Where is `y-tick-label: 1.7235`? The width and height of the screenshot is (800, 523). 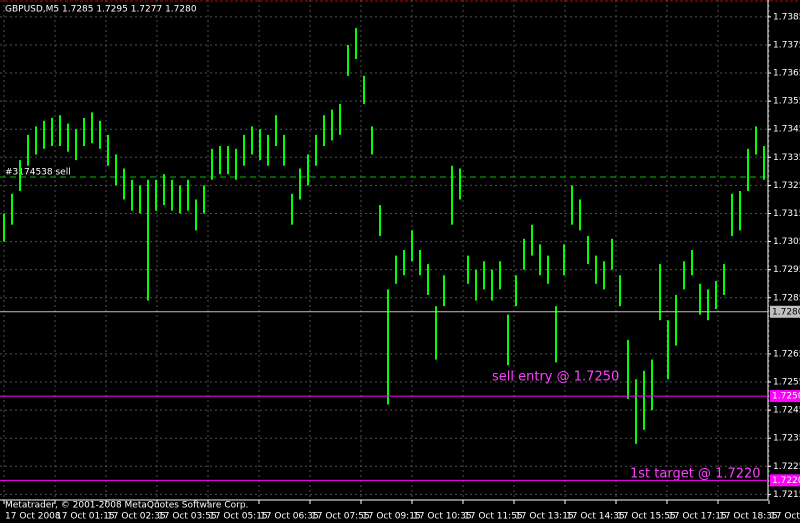 y-tick-label: 1.7235 is located at coordinates (786, 439).